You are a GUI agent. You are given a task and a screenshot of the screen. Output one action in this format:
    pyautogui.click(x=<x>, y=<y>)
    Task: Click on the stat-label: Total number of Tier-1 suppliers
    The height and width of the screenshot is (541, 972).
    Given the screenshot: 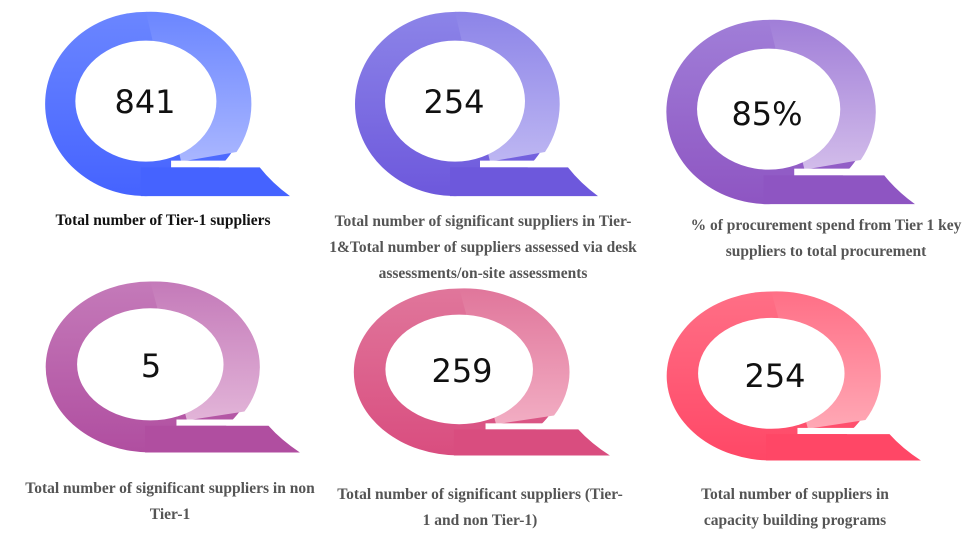 What is the action you would take?
    pyautogui.click(x=163, y=220)
    